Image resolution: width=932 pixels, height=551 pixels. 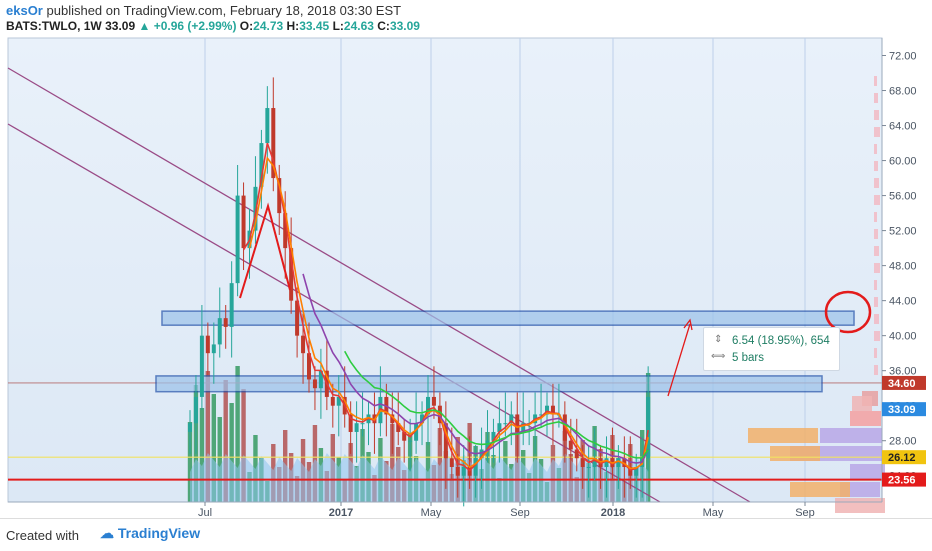 I want to click on volume-average-area, so click(x=419, y=477).